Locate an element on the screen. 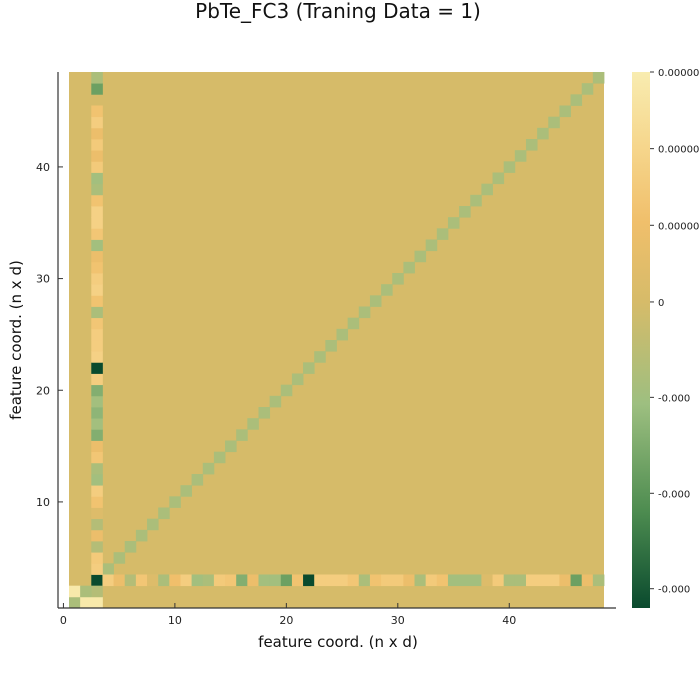  y-axis-label: feature coord. (n x d) is located at coordinates (16, 340).